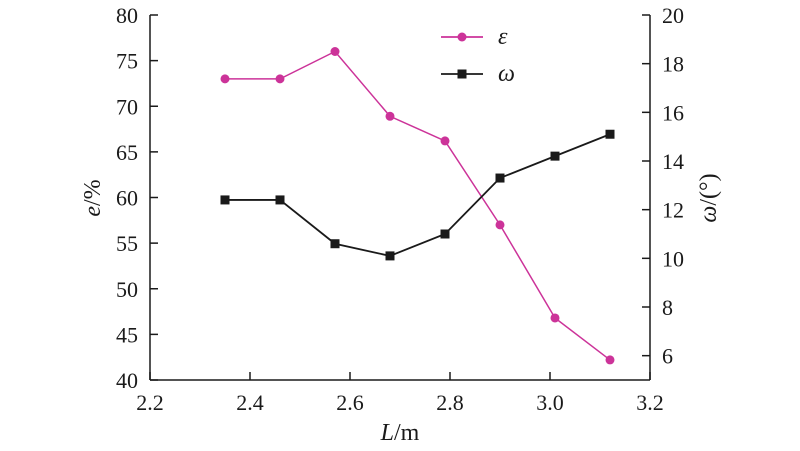 The height and width of the screenshot is (451, 800). Describe the element at coordinates (709, 197) in the screenshot. I see `y2-axis-title: ω/(°)` at that location.